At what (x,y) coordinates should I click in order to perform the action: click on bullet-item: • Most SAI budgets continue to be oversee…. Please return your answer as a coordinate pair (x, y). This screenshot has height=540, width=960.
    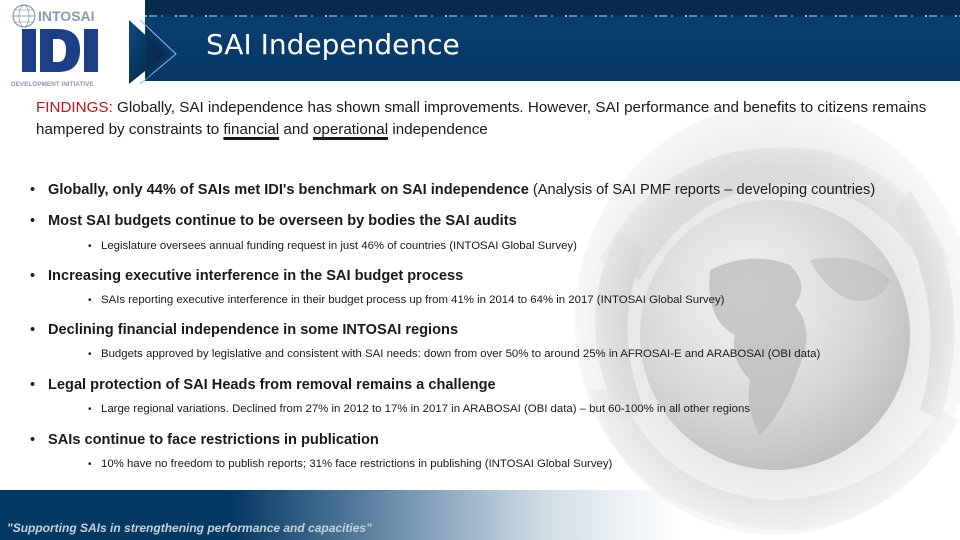
    Looking at the image, I should click on (273, 221).